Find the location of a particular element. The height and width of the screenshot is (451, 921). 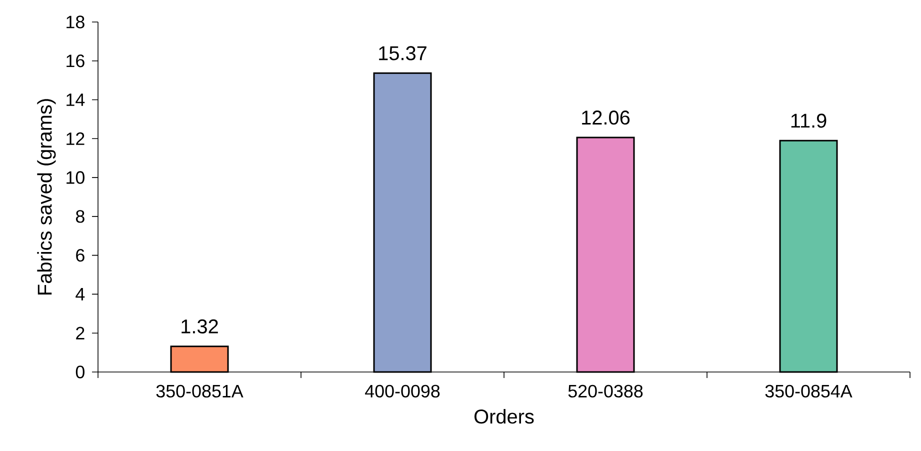

data-label: 15.37 is located at coordinates (402, 53).